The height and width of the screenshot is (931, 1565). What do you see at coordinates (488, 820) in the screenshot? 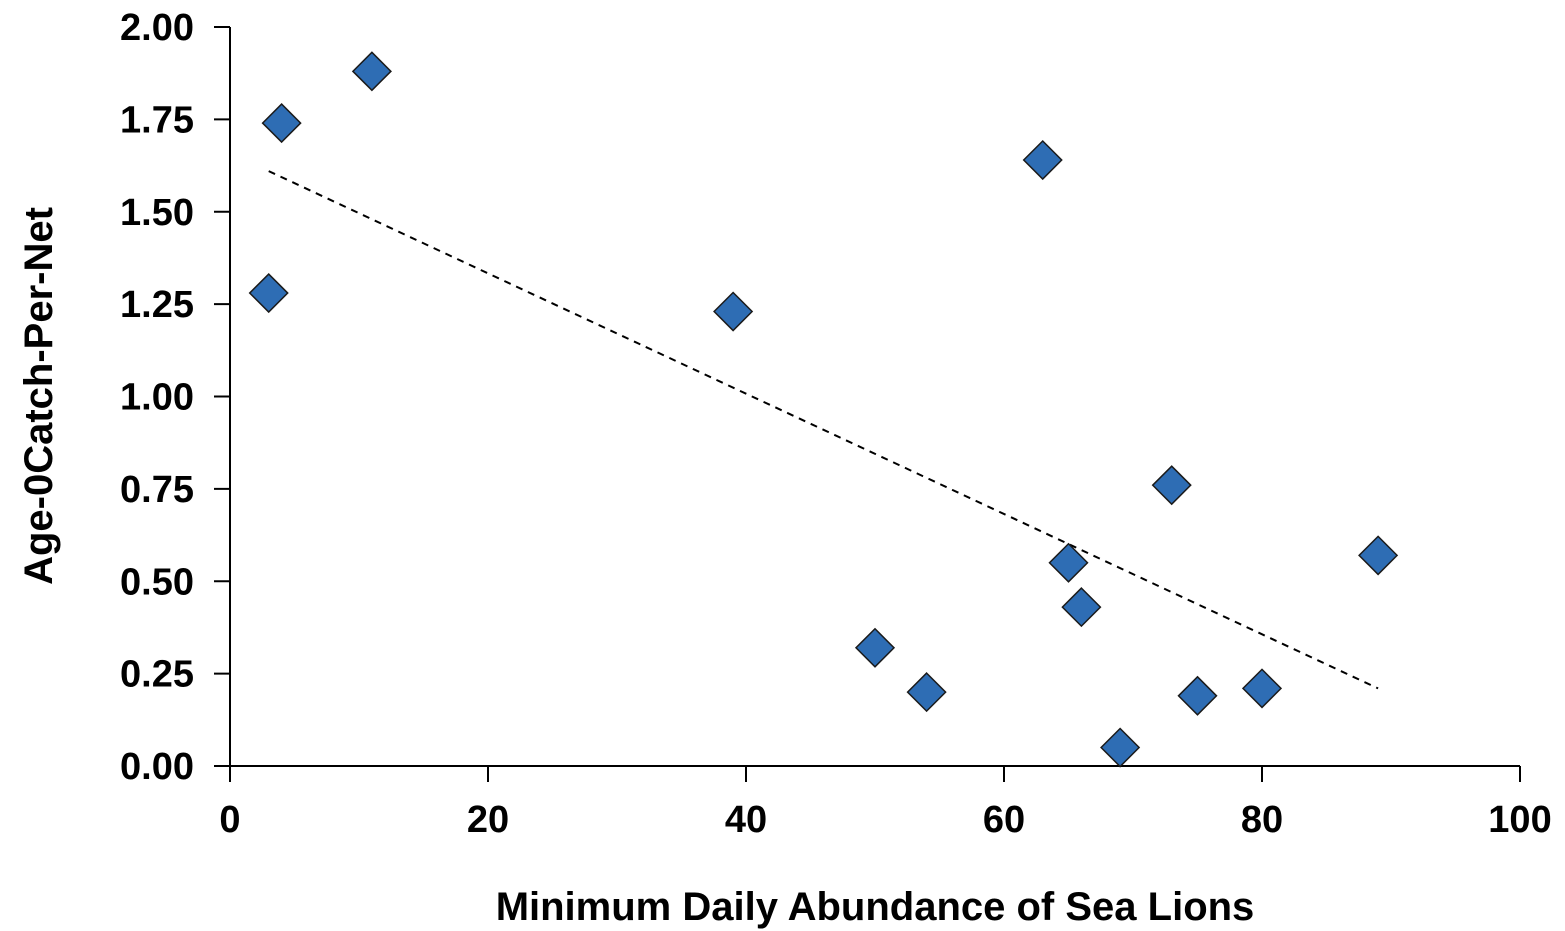
I see `x-tick-label: 20` at bounding box center [488, 820].